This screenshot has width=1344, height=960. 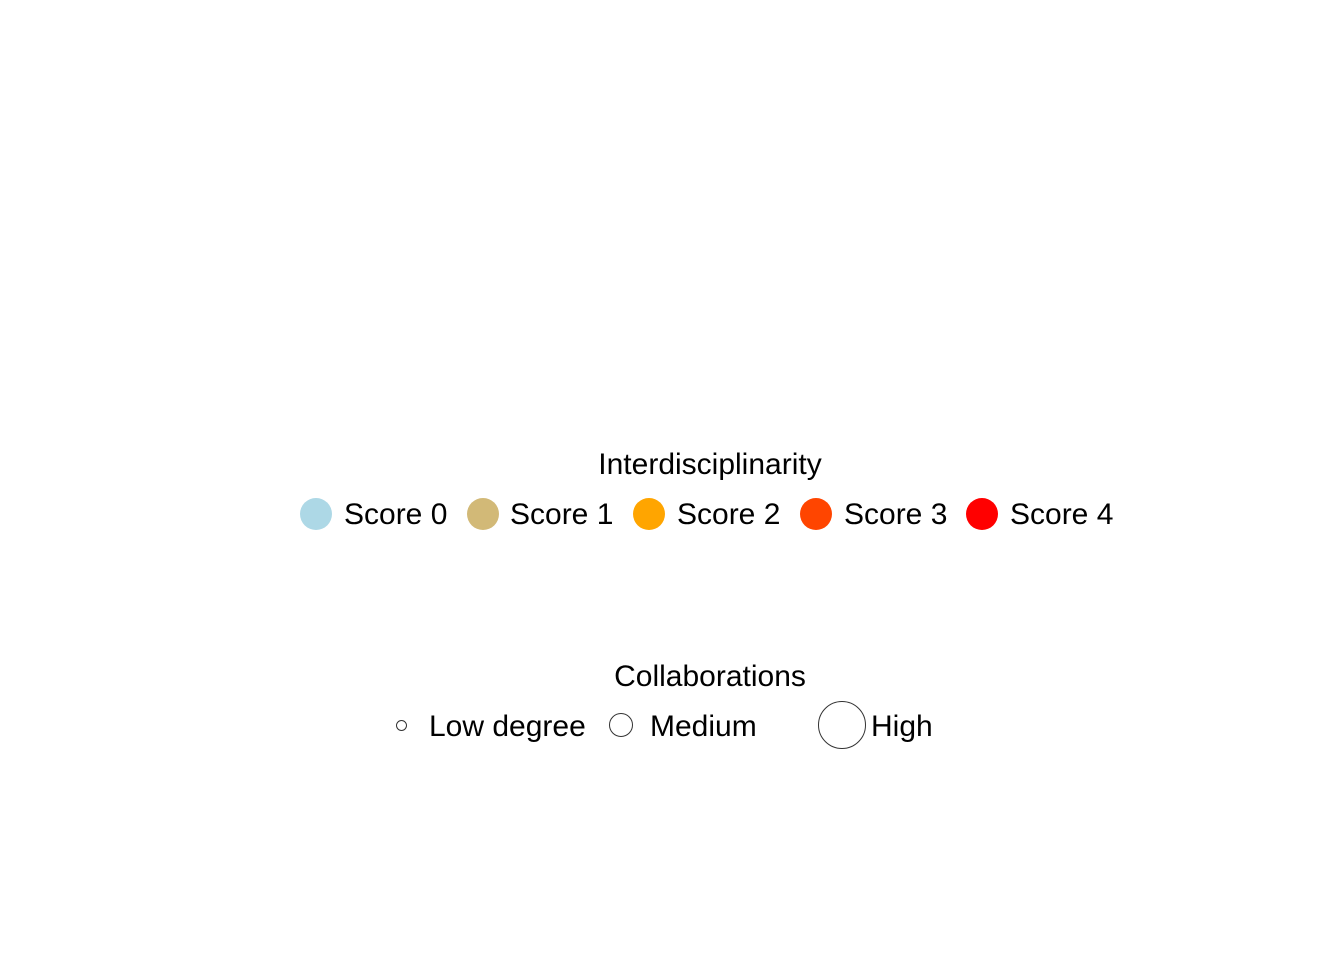 I want to click on legend-key-high, so click(x=842, y=725).